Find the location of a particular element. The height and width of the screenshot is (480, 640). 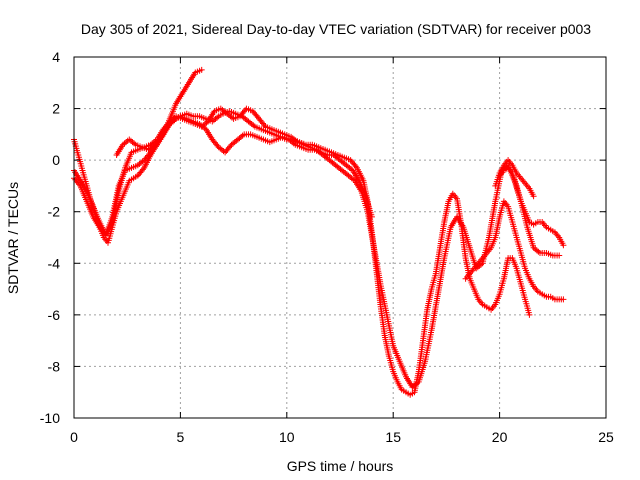

y-tick-label: -8 is located at coordinates (54, 366).